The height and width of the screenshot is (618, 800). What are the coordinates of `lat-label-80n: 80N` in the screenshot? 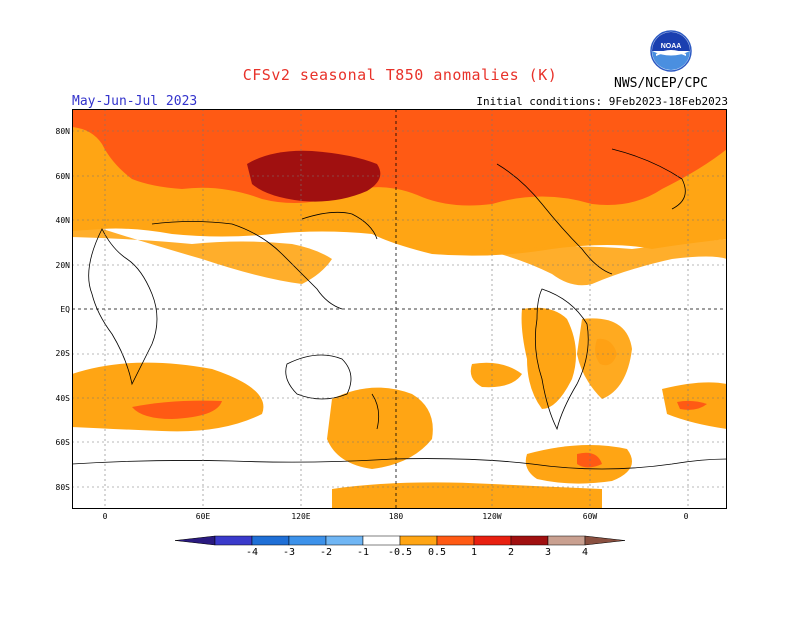 It's located at (62, 131).